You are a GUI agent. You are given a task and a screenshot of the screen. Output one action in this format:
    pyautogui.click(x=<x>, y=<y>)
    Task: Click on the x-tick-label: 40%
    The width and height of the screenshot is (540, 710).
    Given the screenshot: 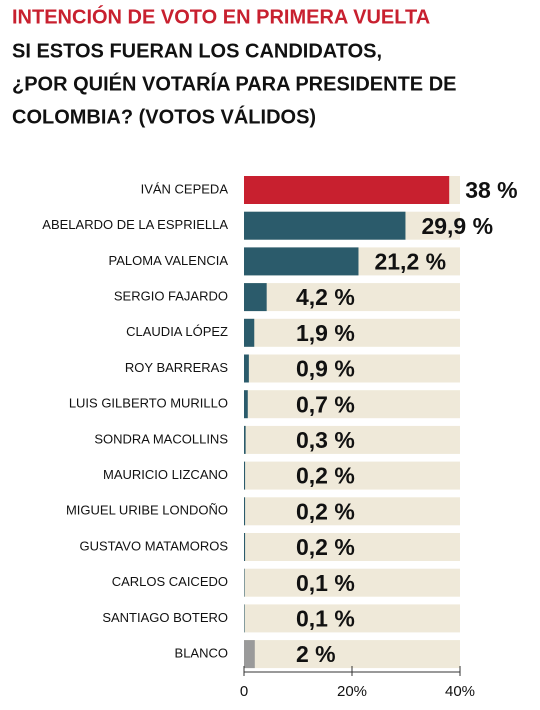 What is the action you would take?
    pyautogui.click(x=460, y=691)
    